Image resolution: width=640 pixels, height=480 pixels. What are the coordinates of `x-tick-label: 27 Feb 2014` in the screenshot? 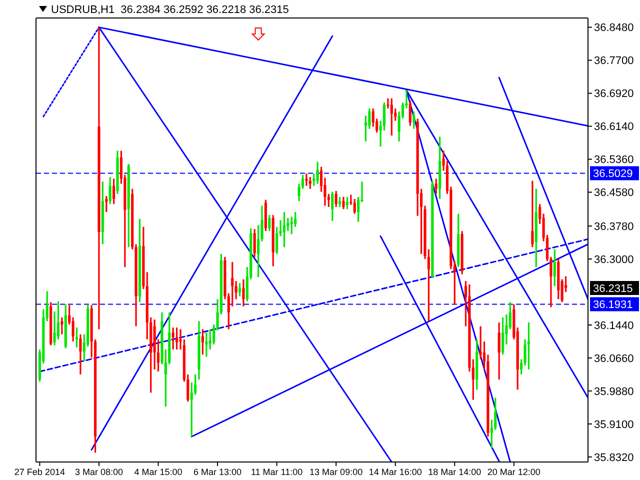 It's located at (39, 472).